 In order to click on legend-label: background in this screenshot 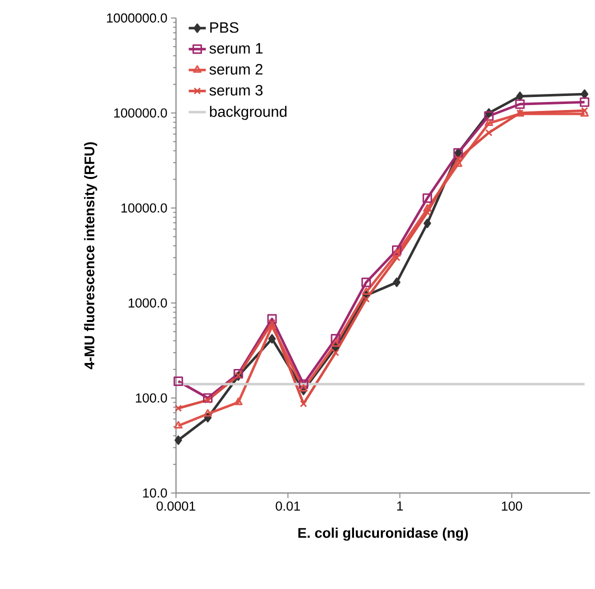, I will do `click(248, 113)`.